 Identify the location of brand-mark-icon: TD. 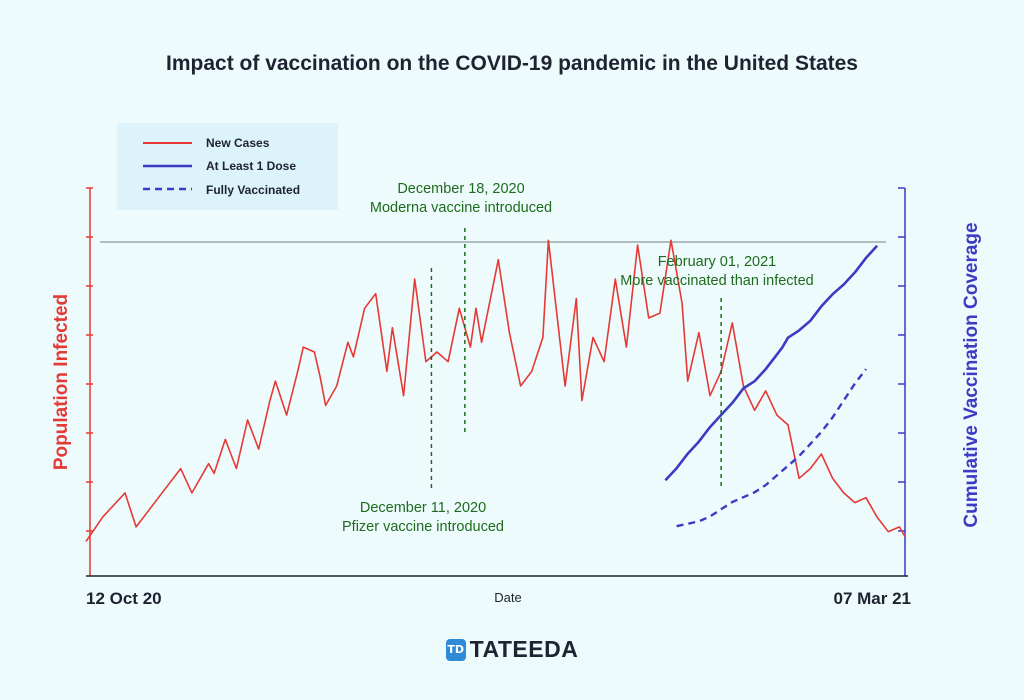
(455, 649).